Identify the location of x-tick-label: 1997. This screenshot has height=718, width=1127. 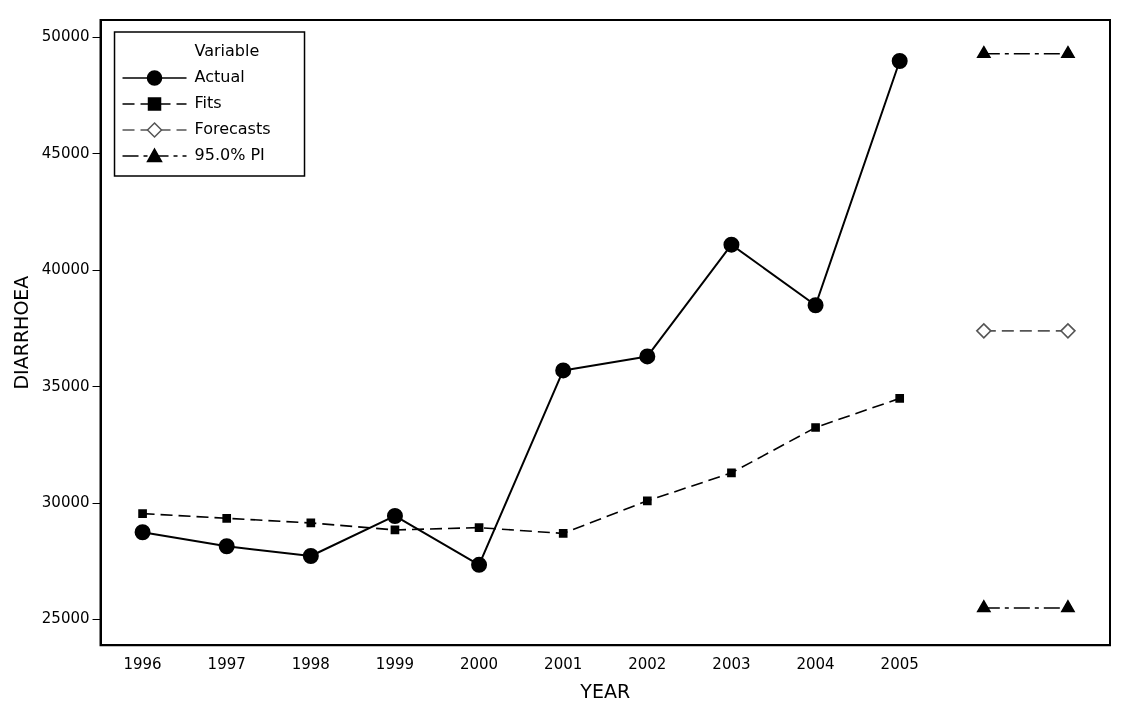
(226, 664).